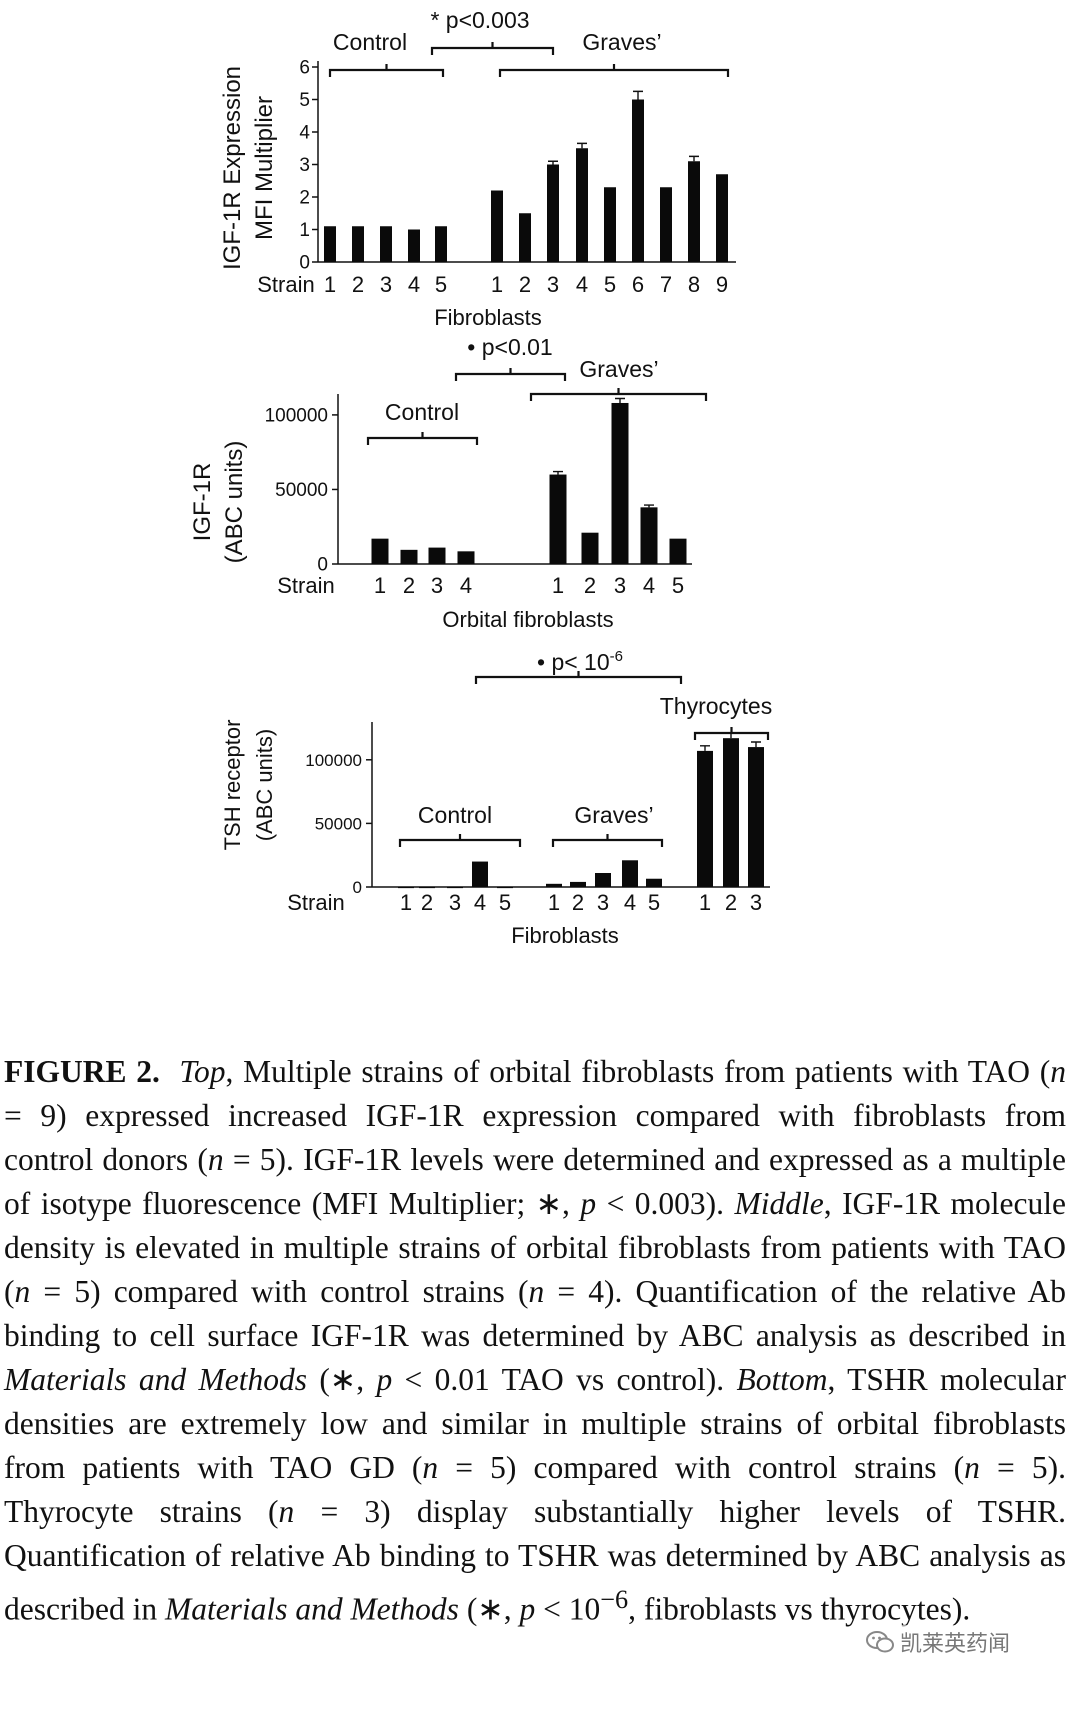 This screenshot has height=1720, width=1080. What do you see at coordinates (488, 317) in the screenshot?
I see `panel-top-xlabel: Fibroblasts` at bounding box center [488, 317].